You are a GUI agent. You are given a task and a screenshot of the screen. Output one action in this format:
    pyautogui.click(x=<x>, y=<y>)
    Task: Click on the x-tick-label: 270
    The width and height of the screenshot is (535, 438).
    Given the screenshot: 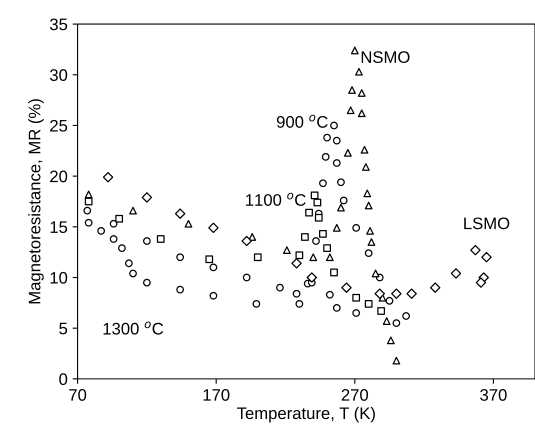 What is the action you would take?
    pyautogui.click(x=355, y=395)
    